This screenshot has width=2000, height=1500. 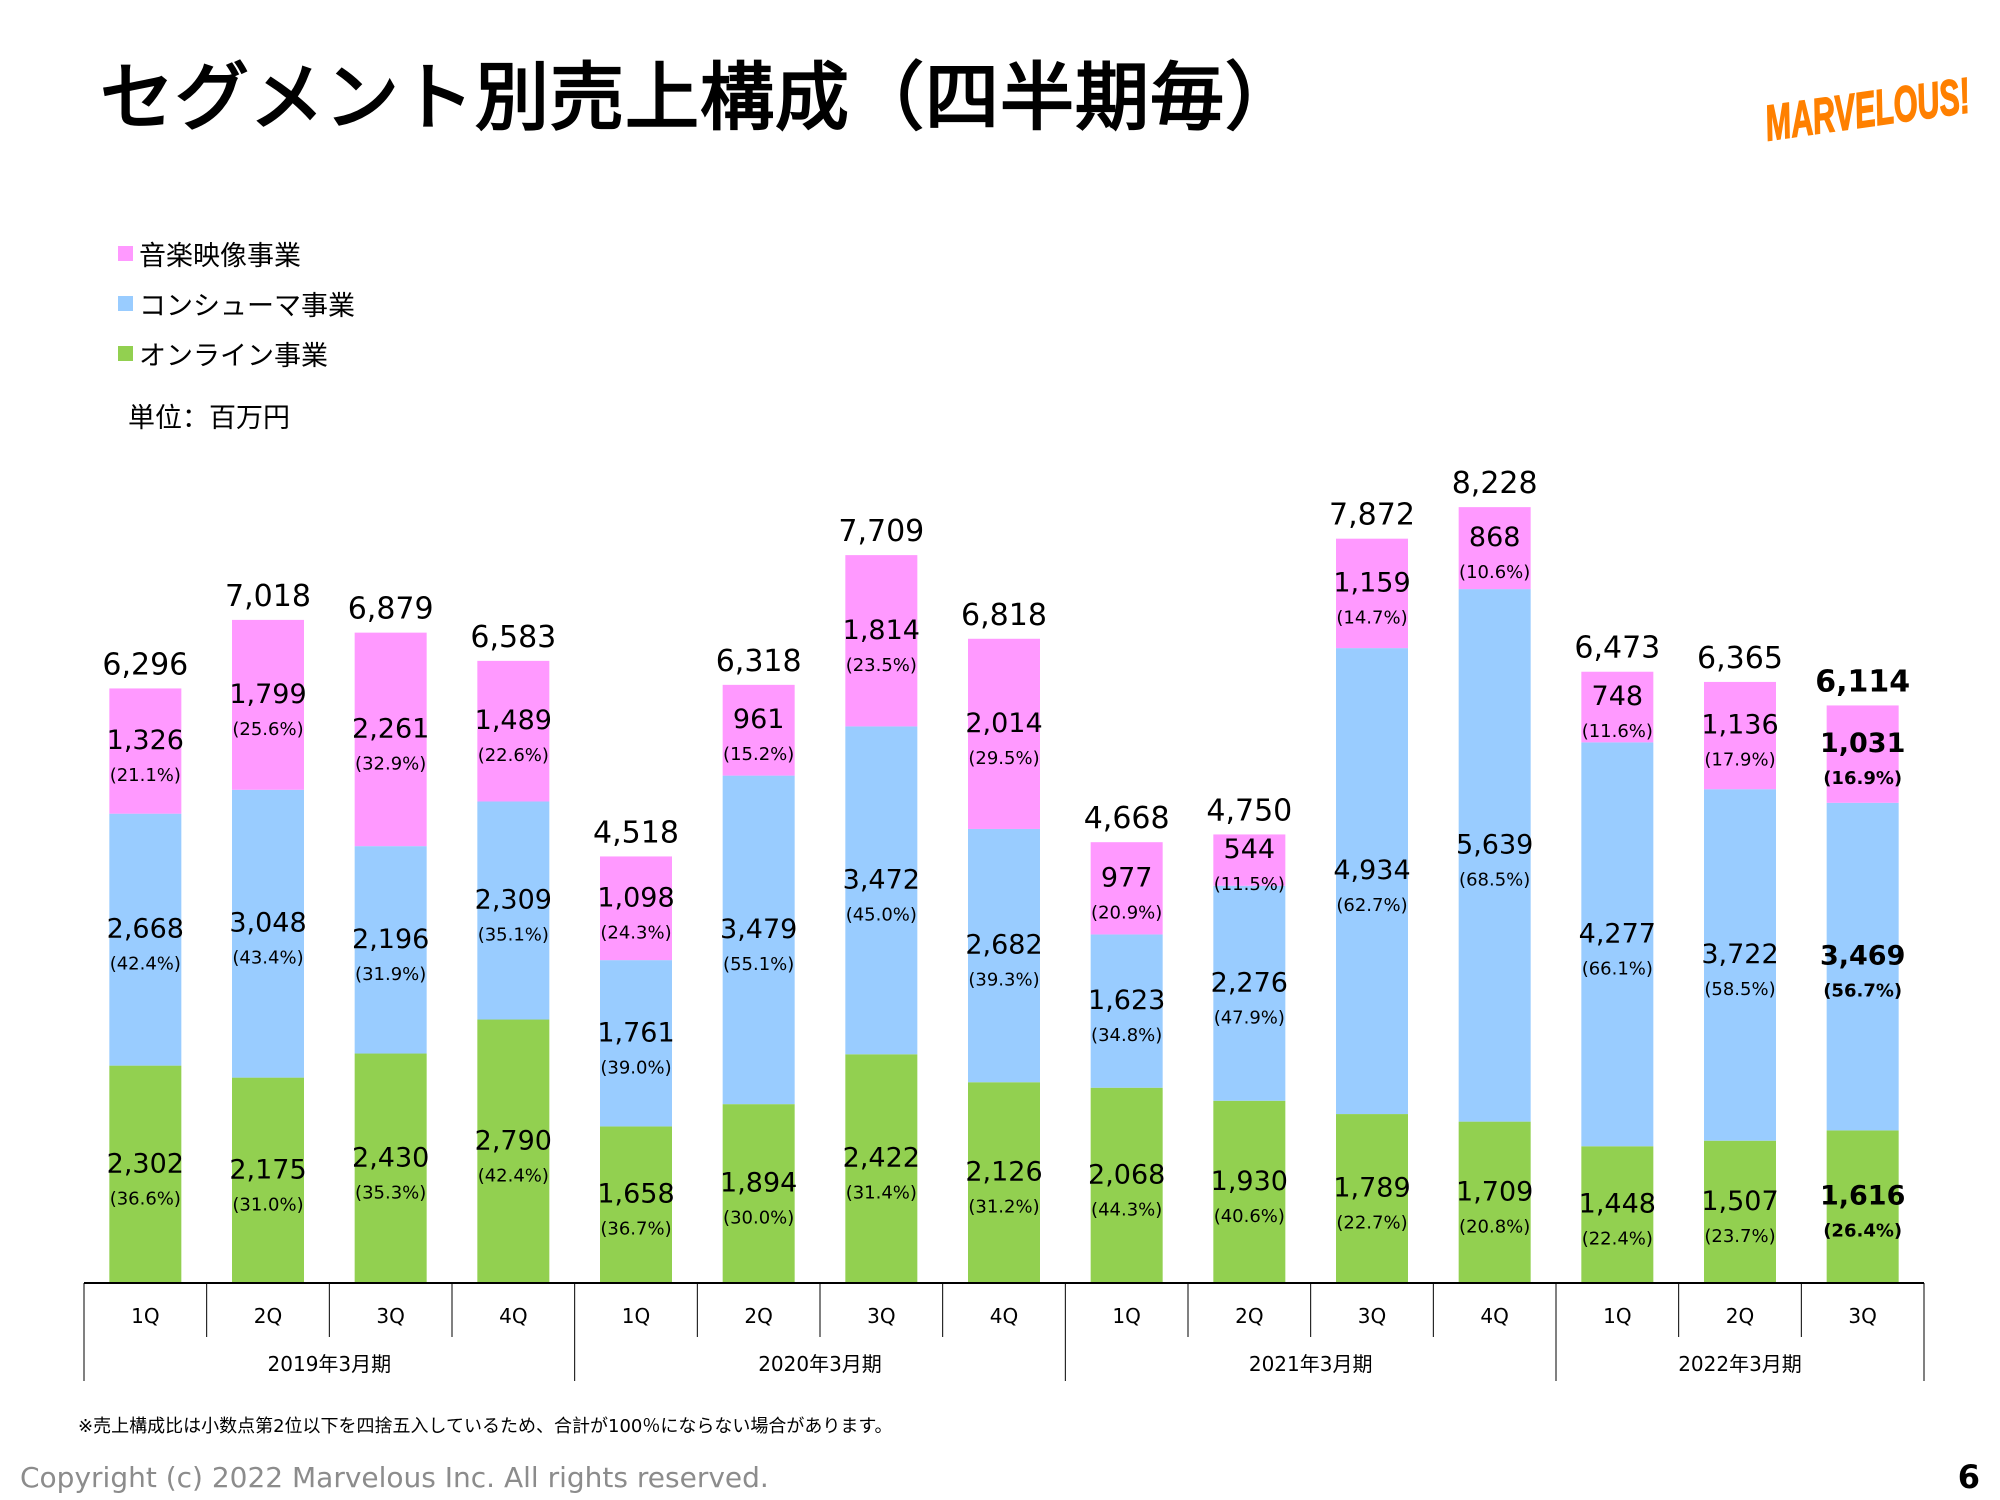 I want to click on value-label-consumer: 3,479, so click(x=758, y=929).